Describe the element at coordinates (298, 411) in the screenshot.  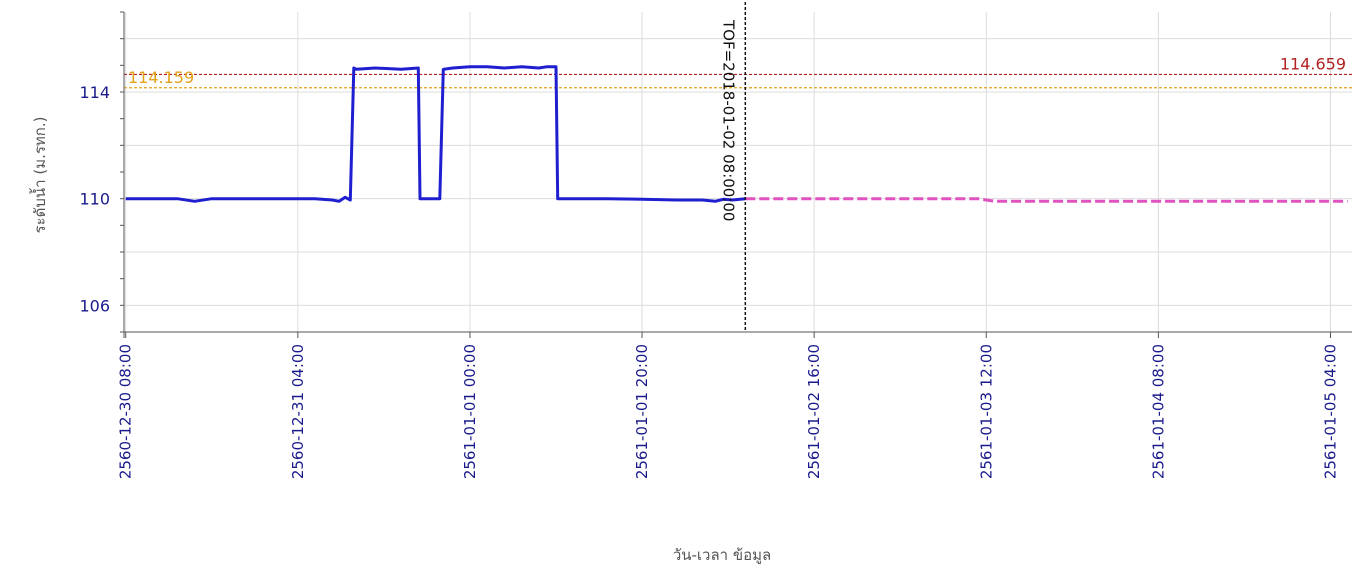
I see `x-tick-label: 2560-12-31 04:00` at that location.